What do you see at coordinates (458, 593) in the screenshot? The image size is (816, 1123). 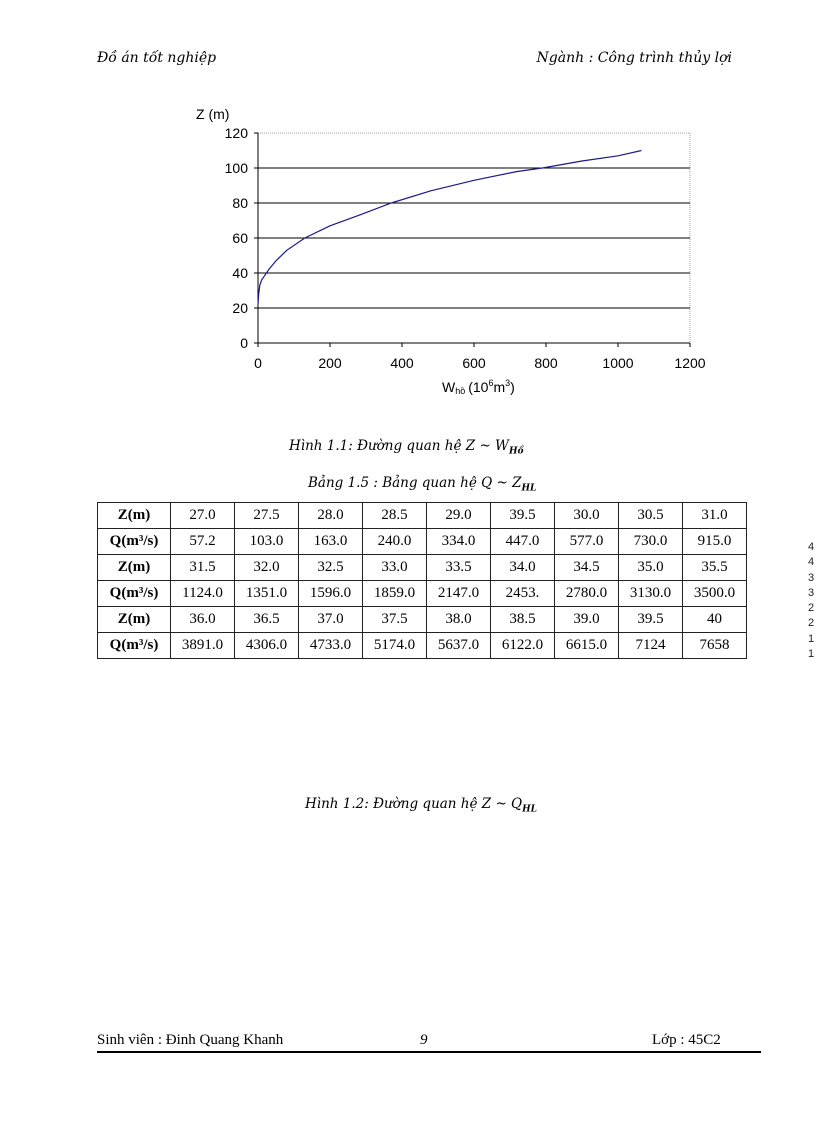 I see `table-cell: 2147.0` at bounding box center [458, 593].